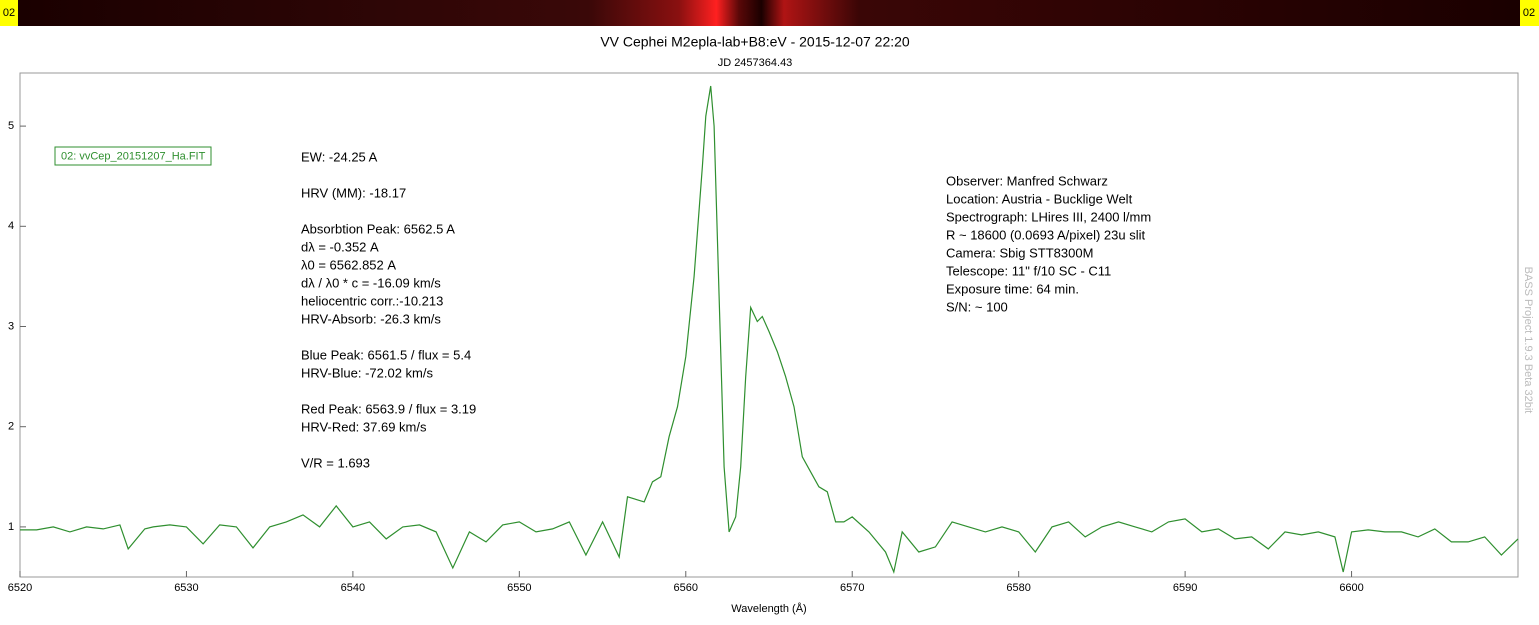  I want to click on x-axis-label: Wavelength (Å), so click(768, 608).